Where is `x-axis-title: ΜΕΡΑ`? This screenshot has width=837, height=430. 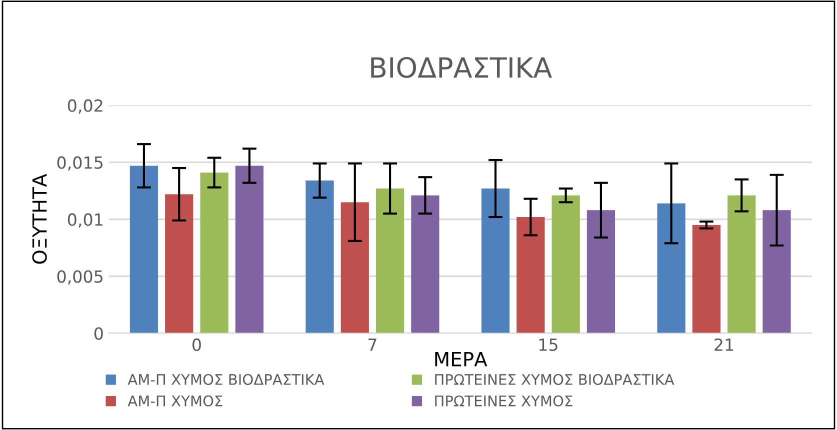 x-axis-title: ΜΕΡΑ is located at coordinates (461, 359).